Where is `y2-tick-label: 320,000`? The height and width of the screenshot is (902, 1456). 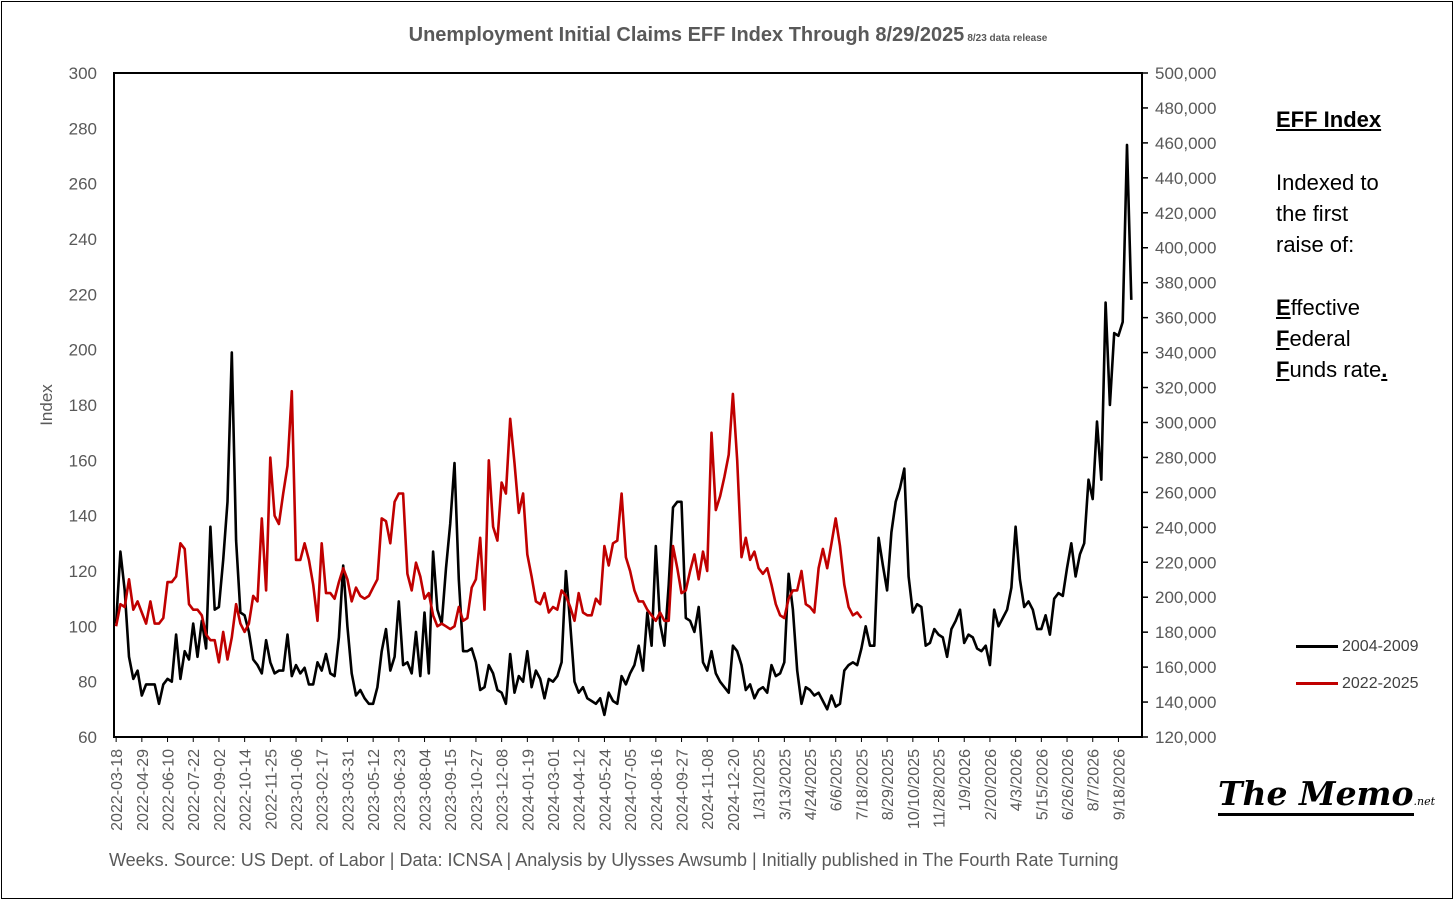 y2-tick-label: 320,000 is located at coordinates (1185, 388).